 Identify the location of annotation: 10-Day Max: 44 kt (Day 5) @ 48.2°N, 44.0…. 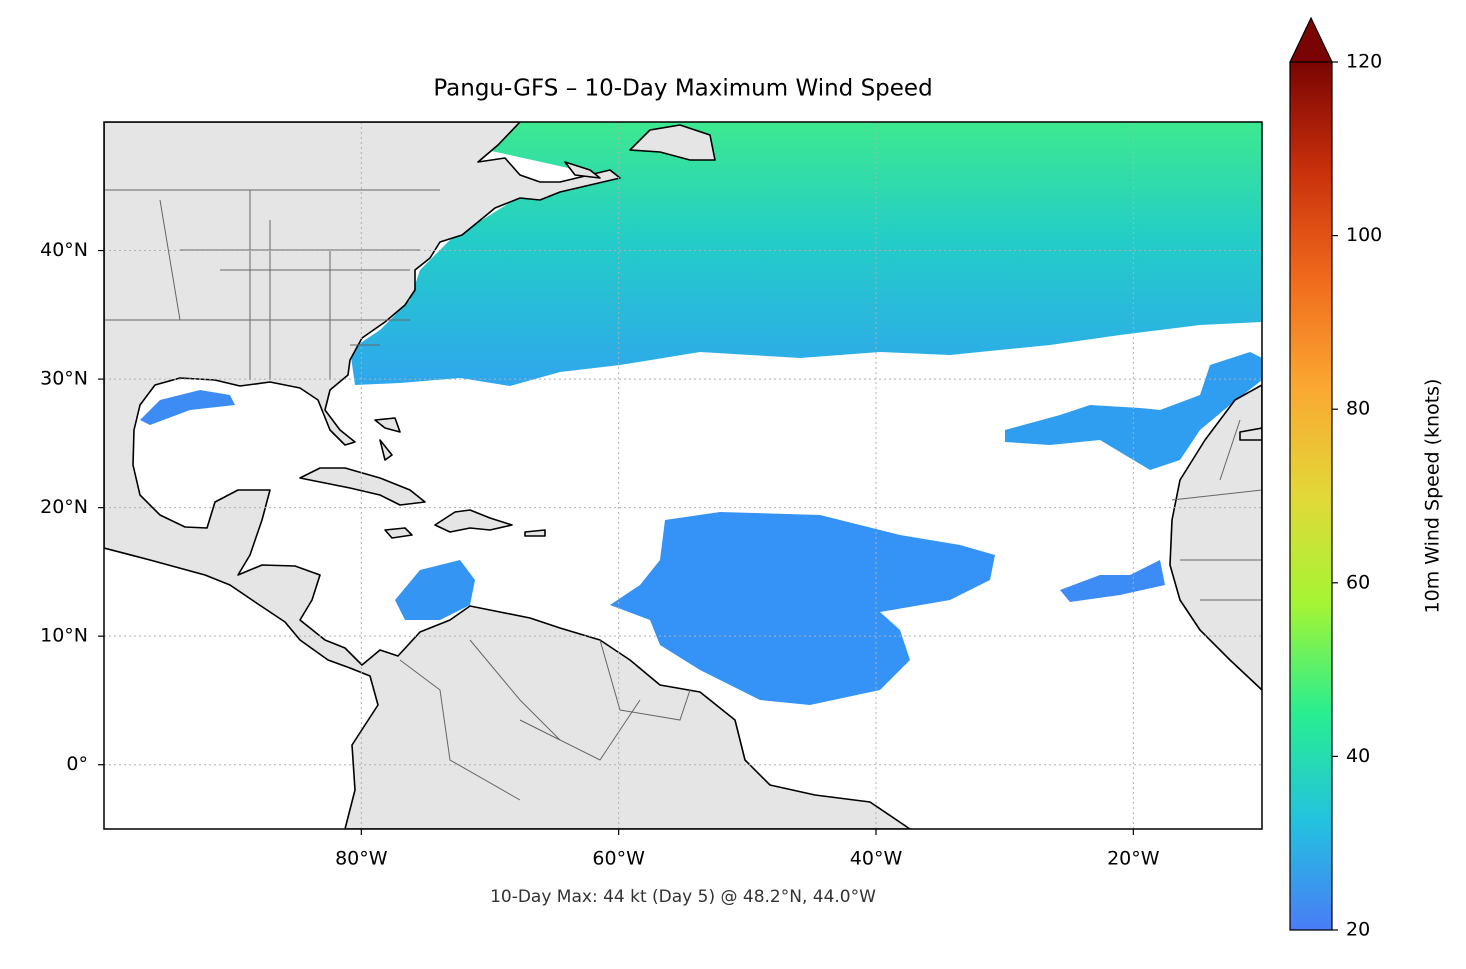
(683, 897).